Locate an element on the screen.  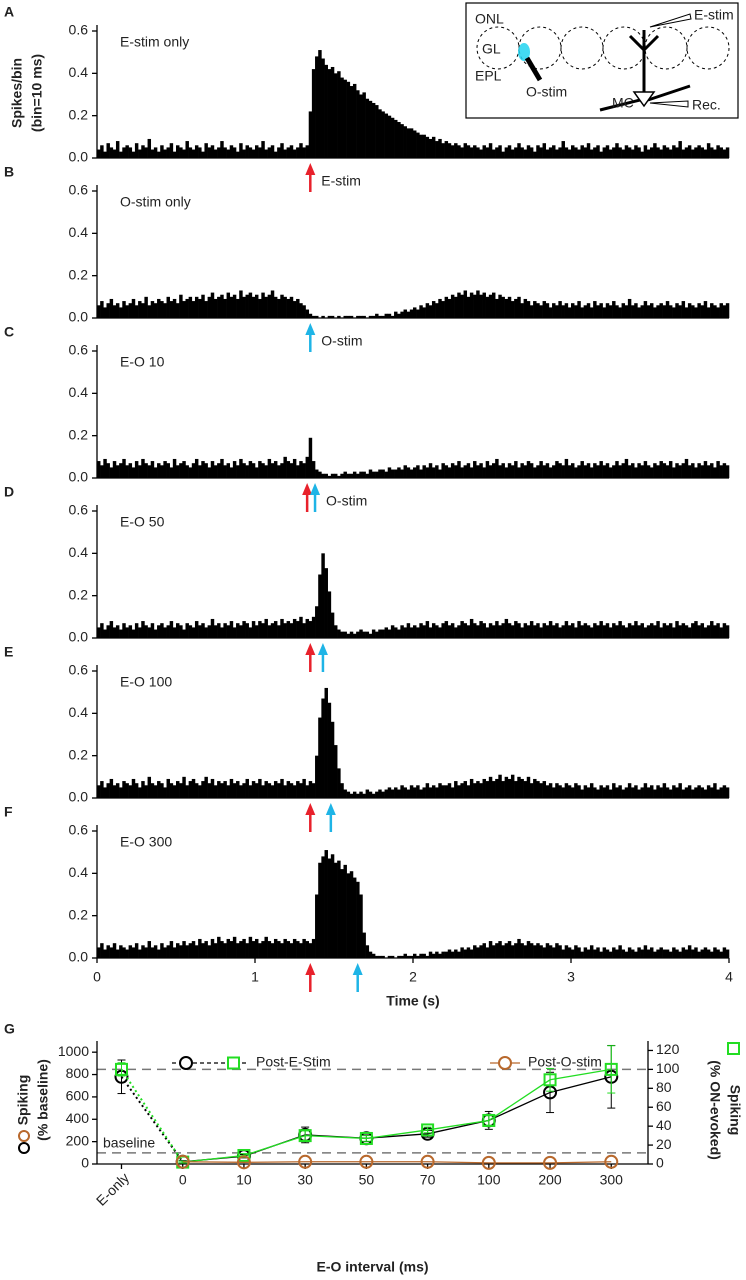
inset-label: E-stim is located at coordinates (714, 15).